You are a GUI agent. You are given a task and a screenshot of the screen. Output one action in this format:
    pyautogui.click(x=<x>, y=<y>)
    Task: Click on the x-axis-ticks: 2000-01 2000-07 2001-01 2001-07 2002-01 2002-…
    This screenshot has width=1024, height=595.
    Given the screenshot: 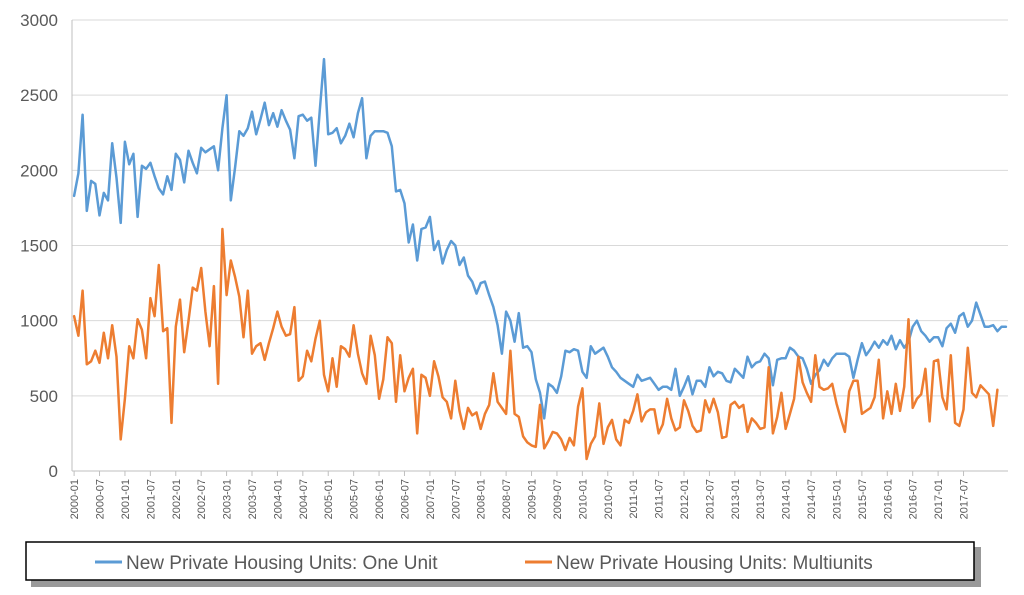 What is the action you would take?
    pyautogui.click(x=520, y=495)
    